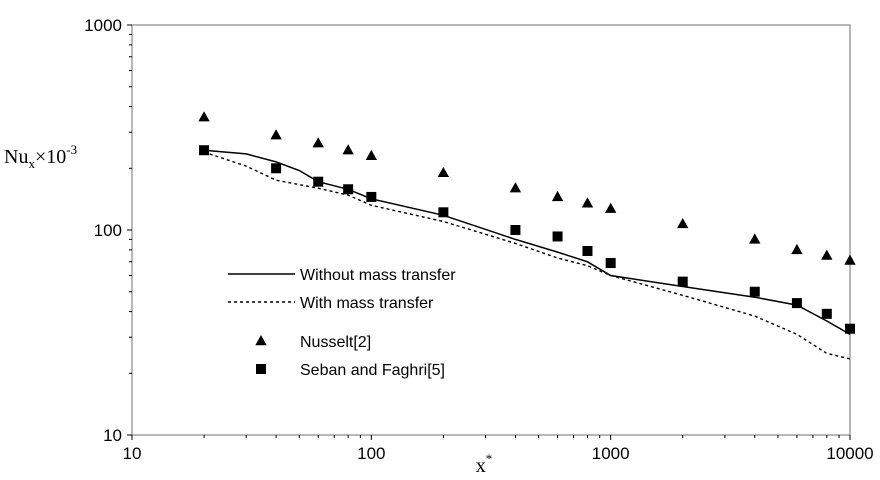  What do you see at coordinates (31, 163) in the screenshot?
I see `y-axis-title-sub: x` at bounding box center [31, 163].